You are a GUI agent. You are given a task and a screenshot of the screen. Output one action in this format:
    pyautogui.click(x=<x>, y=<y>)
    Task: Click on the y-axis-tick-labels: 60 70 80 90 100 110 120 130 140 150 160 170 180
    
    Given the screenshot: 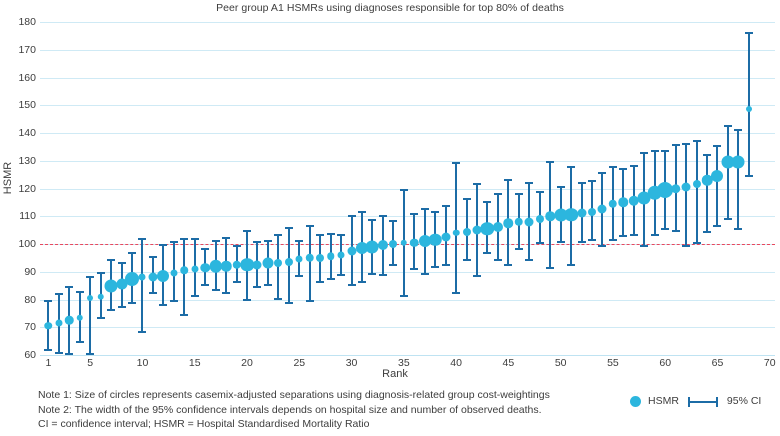 What is the action you would take?
    pyautogui.click(x=18, y=188)
    